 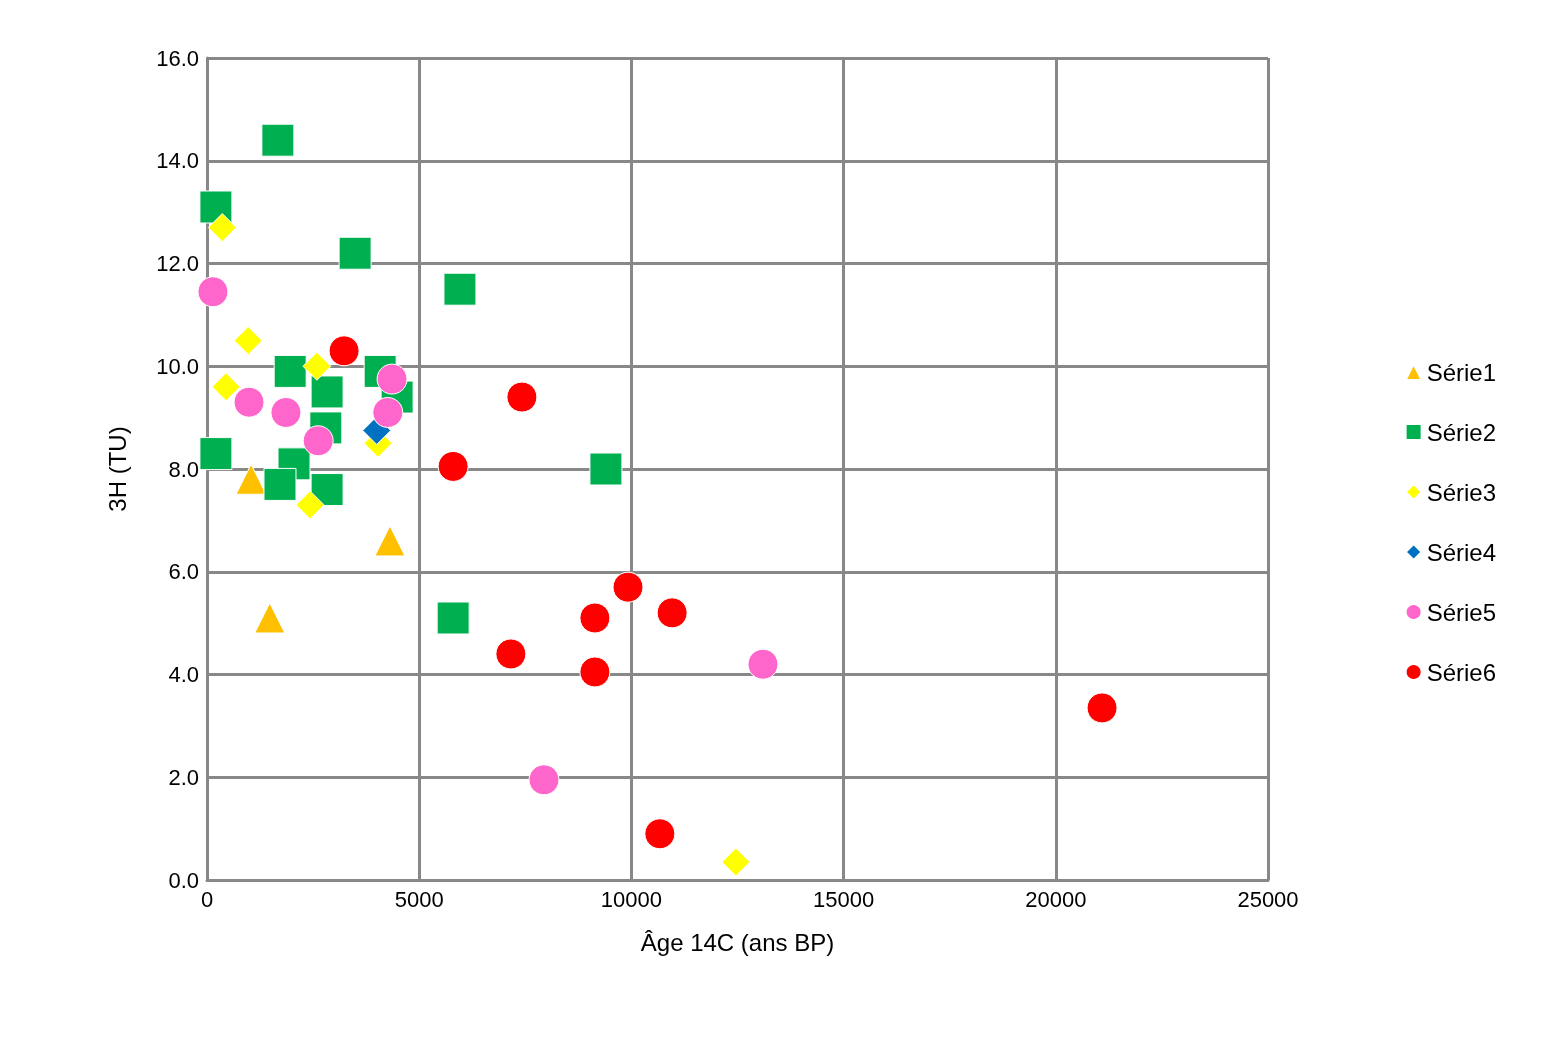 What do you see at coordinates (207, 899) in the screenshot?
I see `x-tick-label: 0` at bounding box center [207, 899].